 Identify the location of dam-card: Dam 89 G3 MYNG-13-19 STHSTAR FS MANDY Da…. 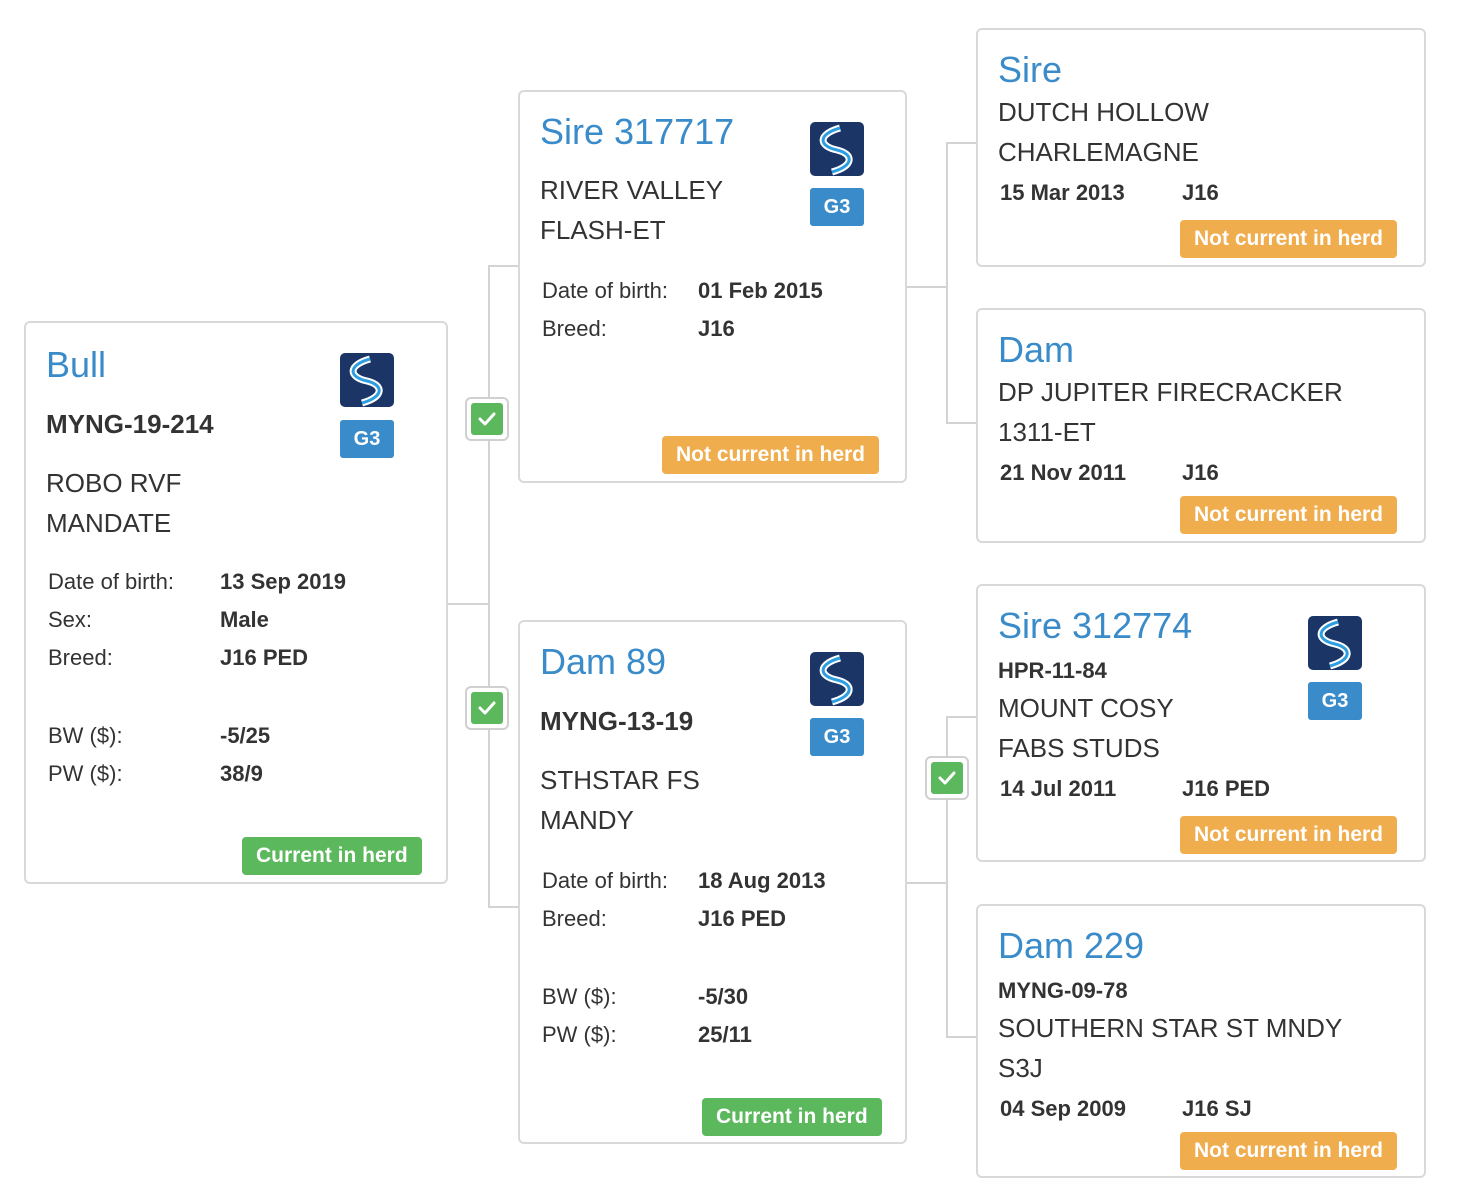
(712, 882).